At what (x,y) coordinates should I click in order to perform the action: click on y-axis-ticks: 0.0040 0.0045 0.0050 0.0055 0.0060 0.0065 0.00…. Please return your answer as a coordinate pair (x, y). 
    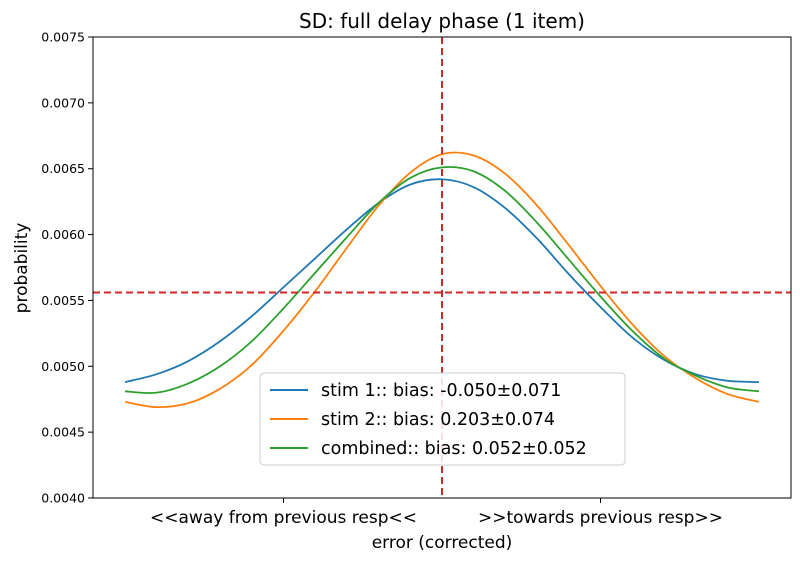
    Looking at the image, I should click on (67, 268).